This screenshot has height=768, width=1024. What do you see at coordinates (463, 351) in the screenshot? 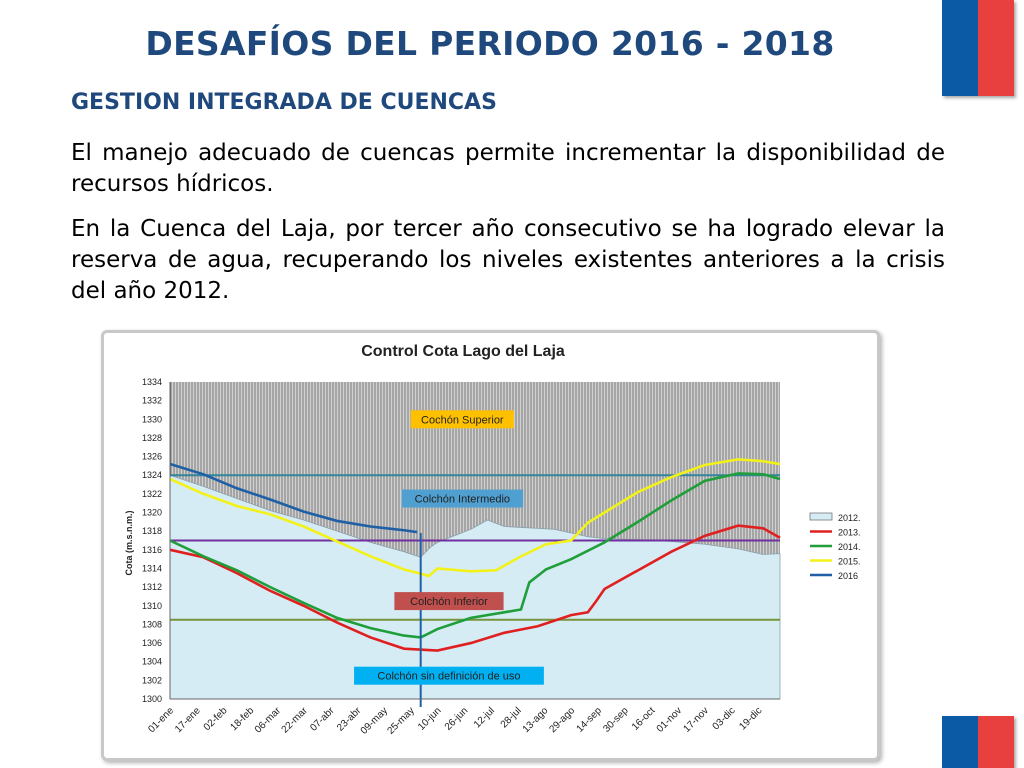
I see `chart-title: Control Cota Lago del Laja` at bounding box center [463, 351].